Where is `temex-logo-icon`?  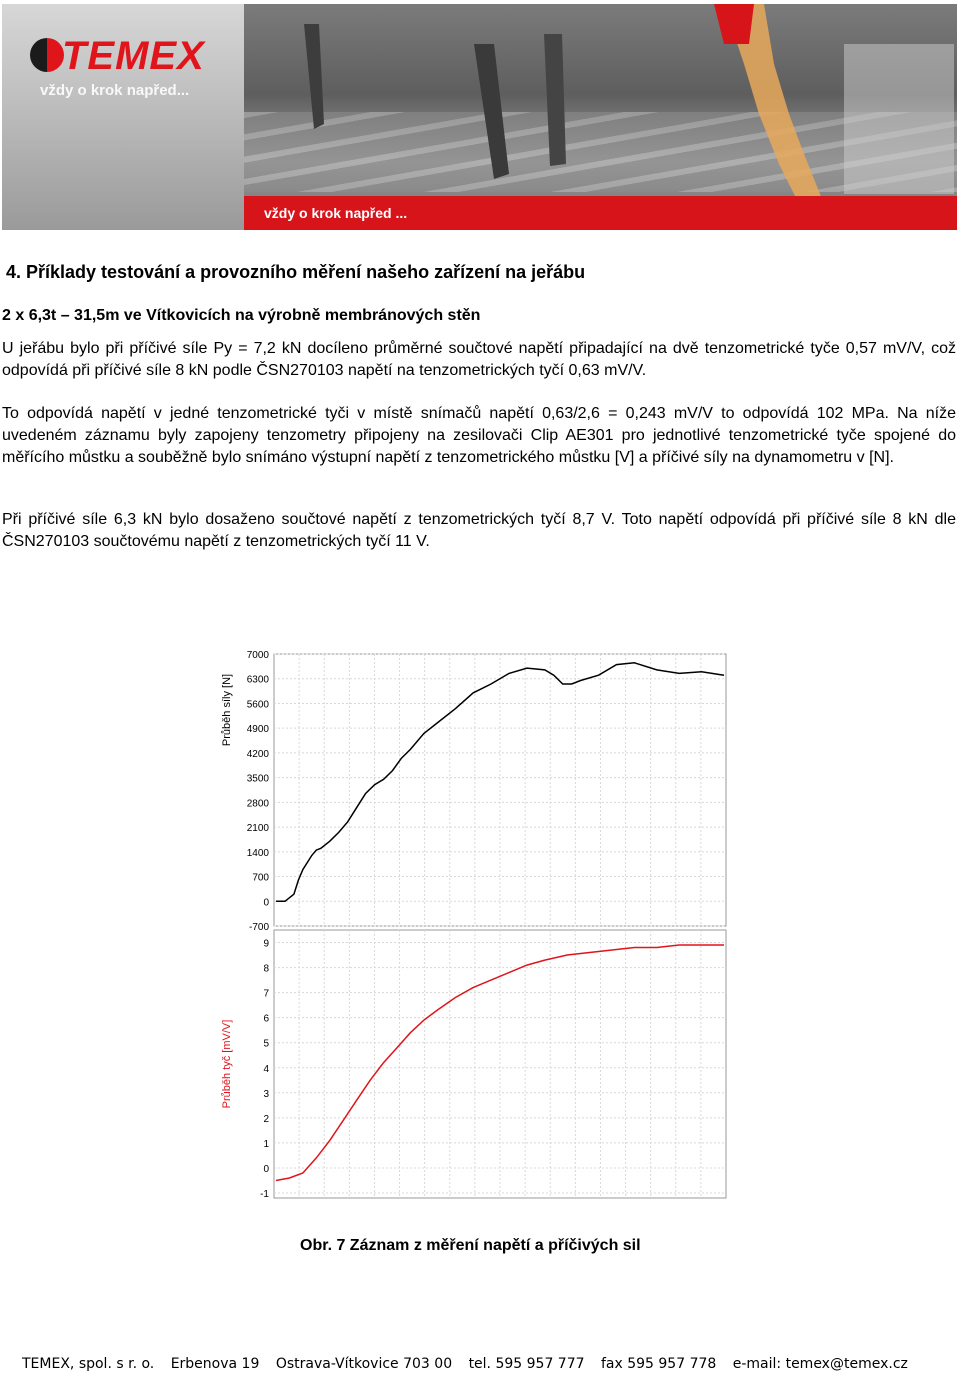 temex-logo-icon is located at coordinates (47, 55).